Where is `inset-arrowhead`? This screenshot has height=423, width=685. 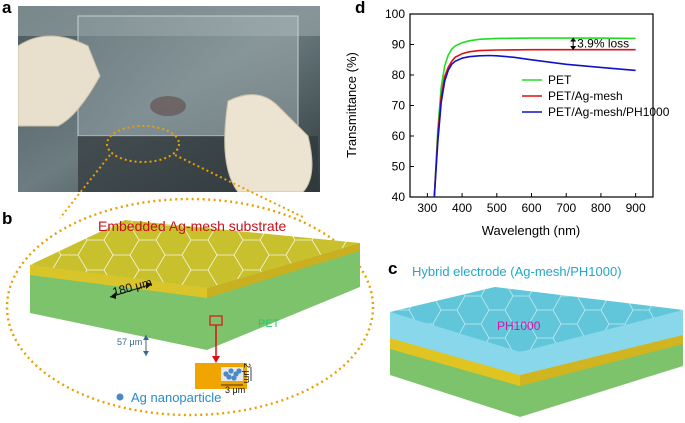 inset-arrowhead is located at coordinates (216, 359).